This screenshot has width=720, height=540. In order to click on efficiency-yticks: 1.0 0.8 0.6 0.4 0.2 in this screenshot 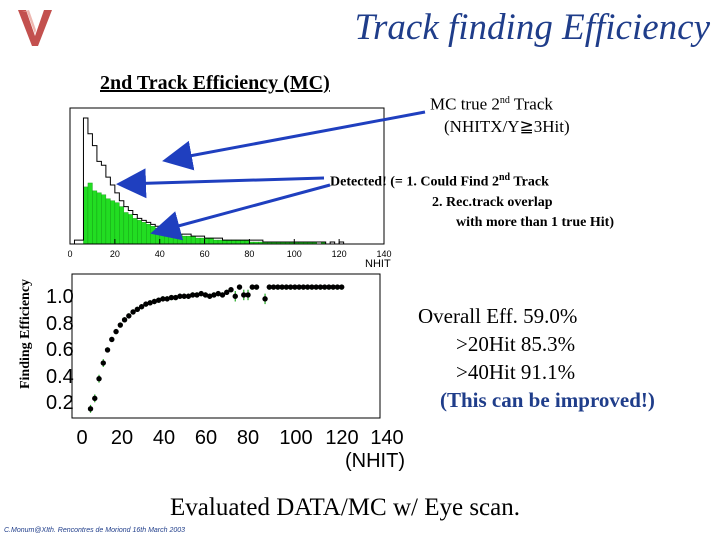, I will do `click(60, 350)`.